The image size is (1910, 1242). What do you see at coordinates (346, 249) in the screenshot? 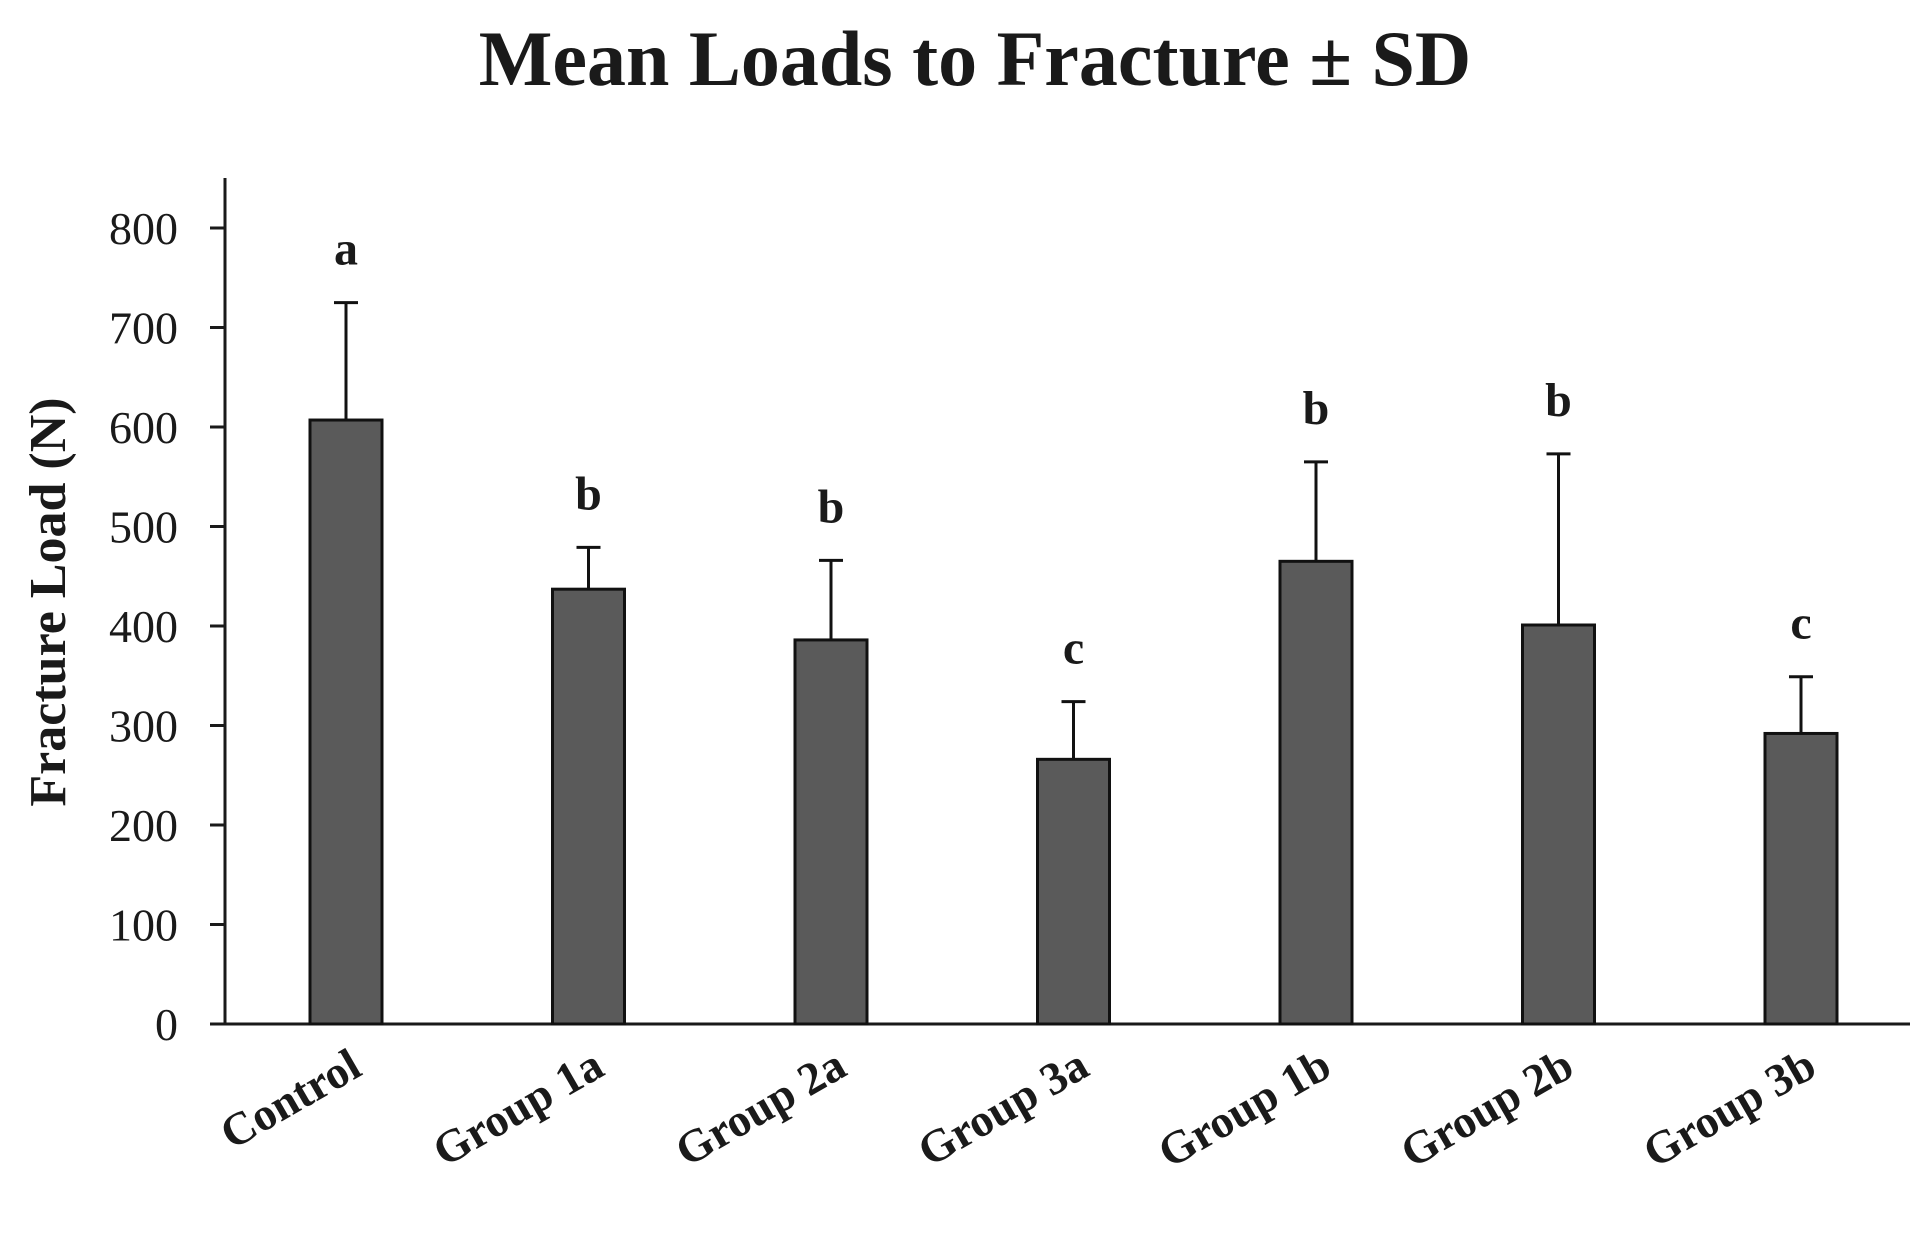
I see `significance-letter: a` at bounding box center [346, 249].